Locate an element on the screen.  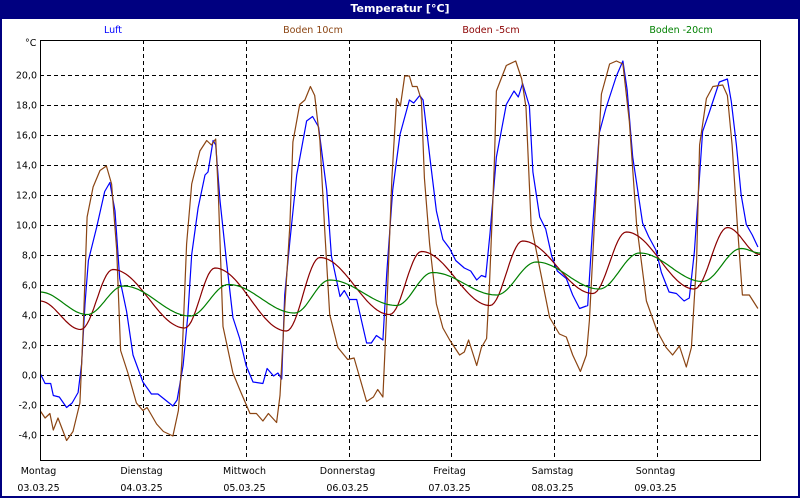
x-tick-day-label: Dienstag is located at coordinates (141, 471).